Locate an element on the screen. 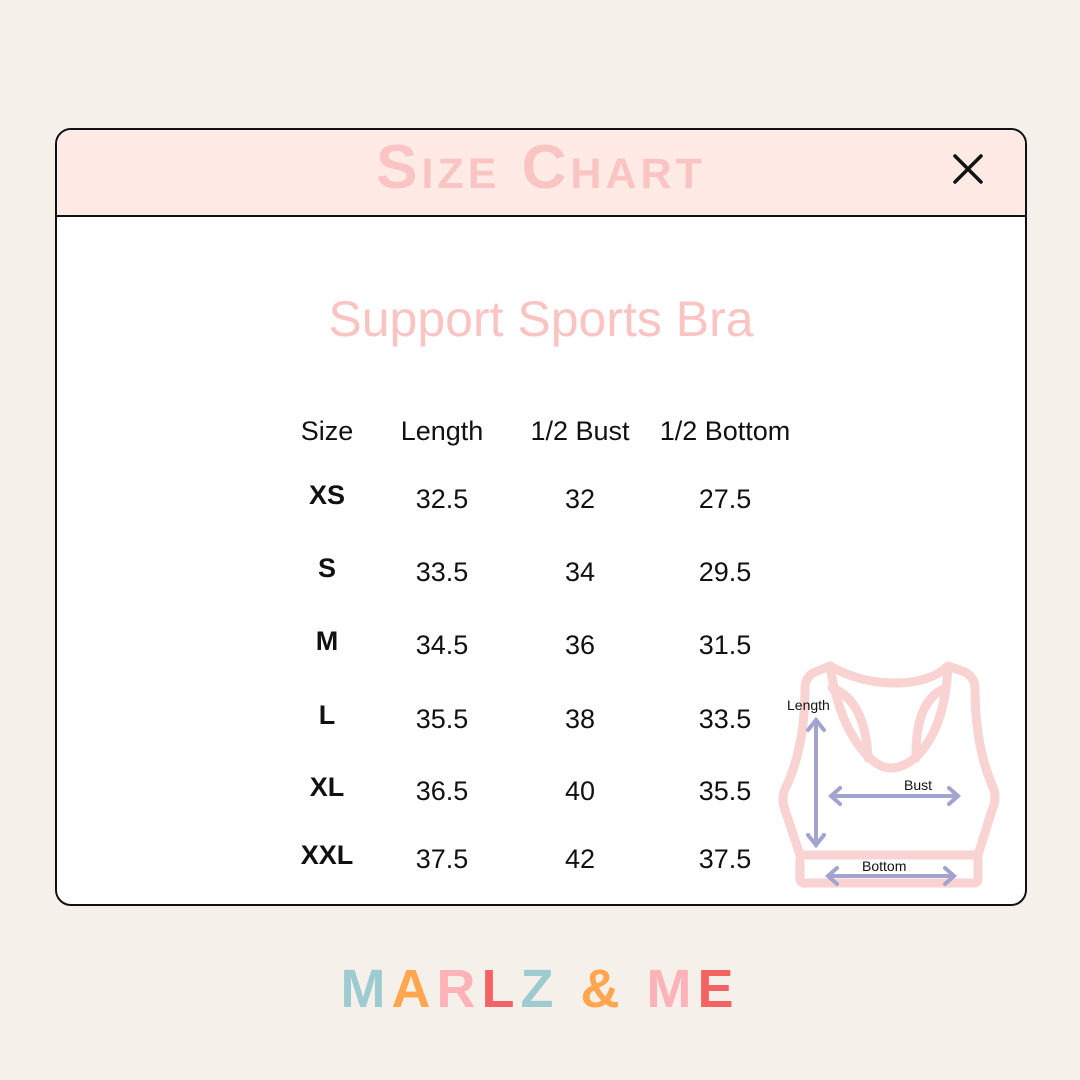 The height and width of the screenshot is (1080, 1080). logo-letter: R is located at coordinates (459, 989).